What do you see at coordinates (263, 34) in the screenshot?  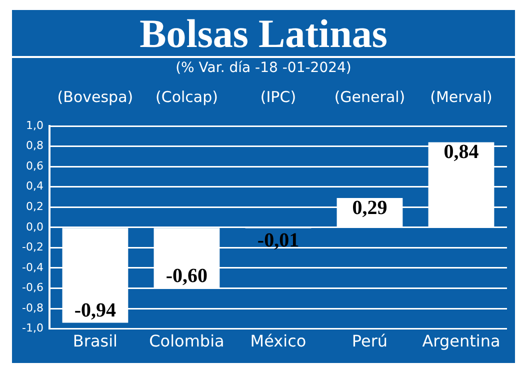 I see `chart-title: Bolsas Latinas` at bounding box center [263, 34].